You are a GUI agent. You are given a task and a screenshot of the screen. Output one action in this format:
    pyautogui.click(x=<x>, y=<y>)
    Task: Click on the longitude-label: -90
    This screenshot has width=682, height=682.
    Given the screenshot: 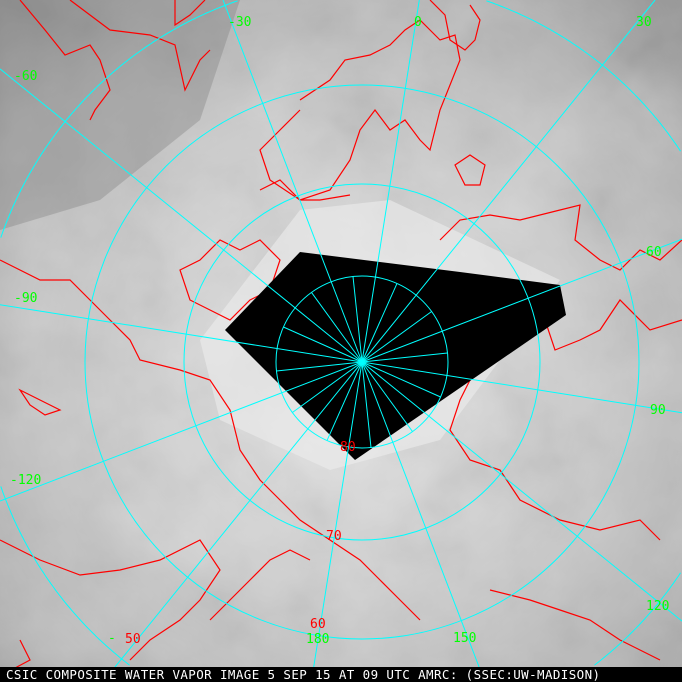 What is the action you would take?
    pyautogui.click(x=25, y=298)
    